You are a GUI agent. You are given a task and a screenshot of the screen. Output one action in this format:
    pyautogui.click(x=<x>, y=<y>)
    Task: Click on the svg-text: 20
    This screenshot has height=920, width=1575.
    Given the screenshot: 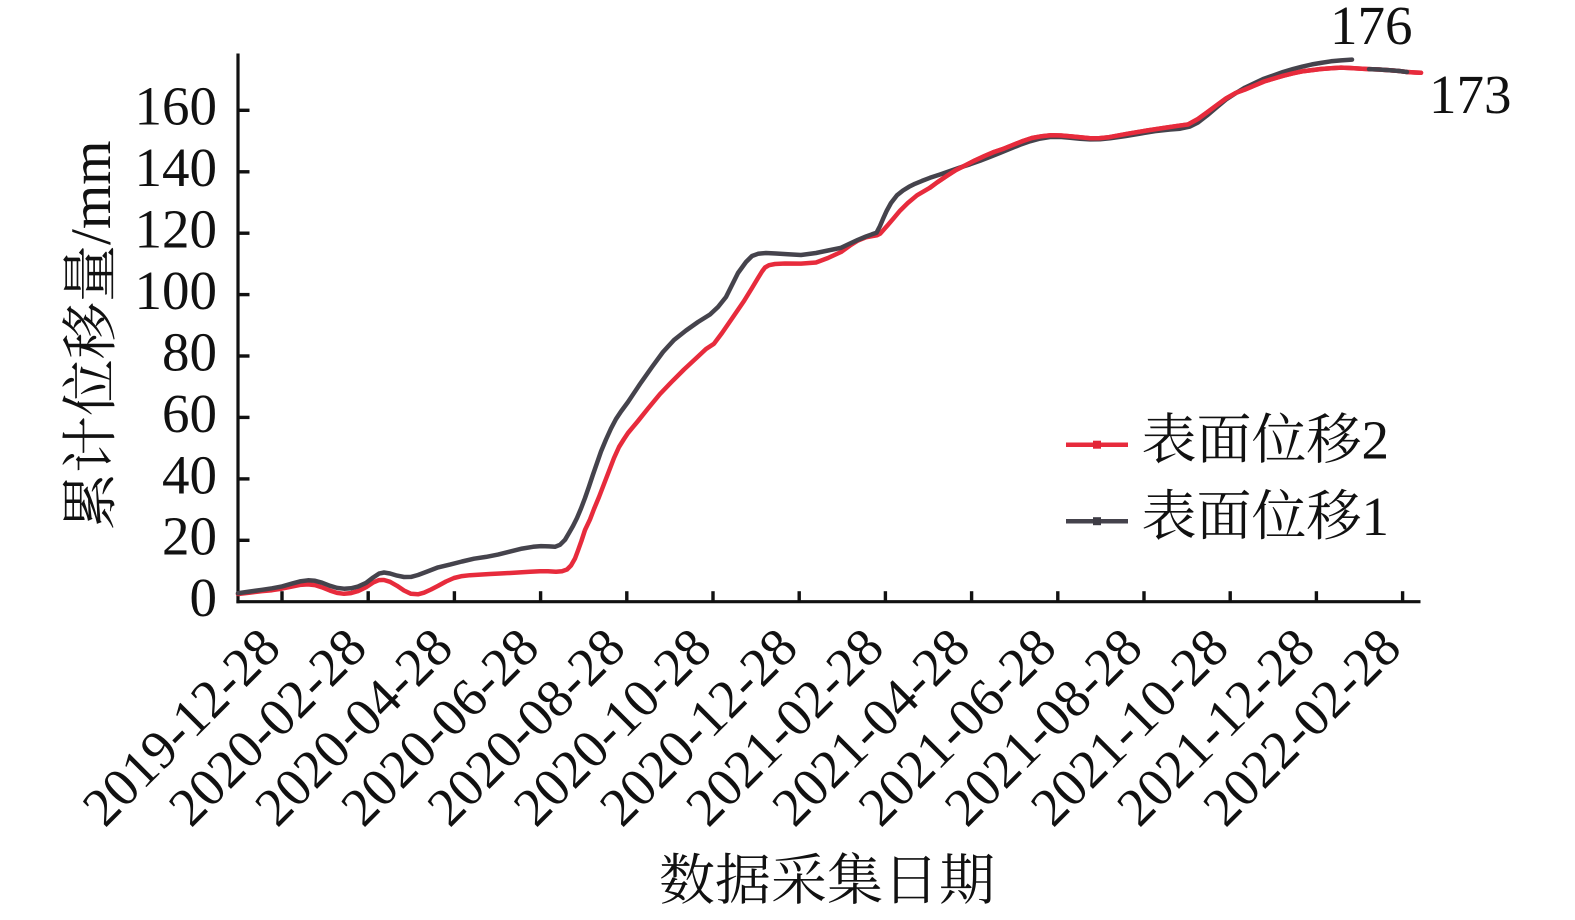 What is the action you would take?
    pyautogui.click(x=189, y=536)
    